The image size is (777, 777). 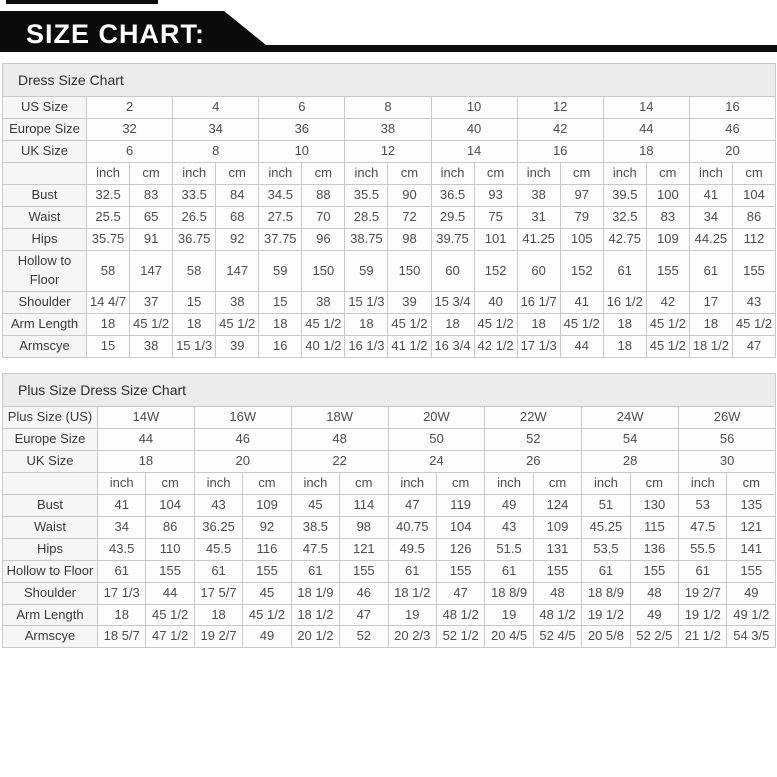 What do you see at coordinates (409, 240) in the screenshot?
I see `measure-cm-cell: 98` at bounding box center [409, 240].